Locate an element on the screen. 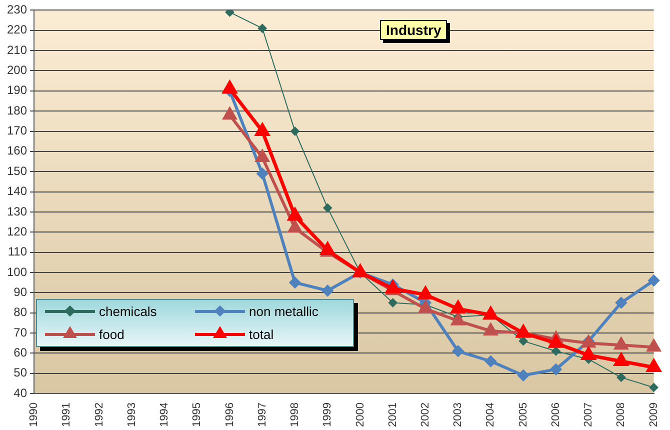 The height and width of the screenshot is (430, 670). legend-label: chemicals is located at coordinates (128, 311).